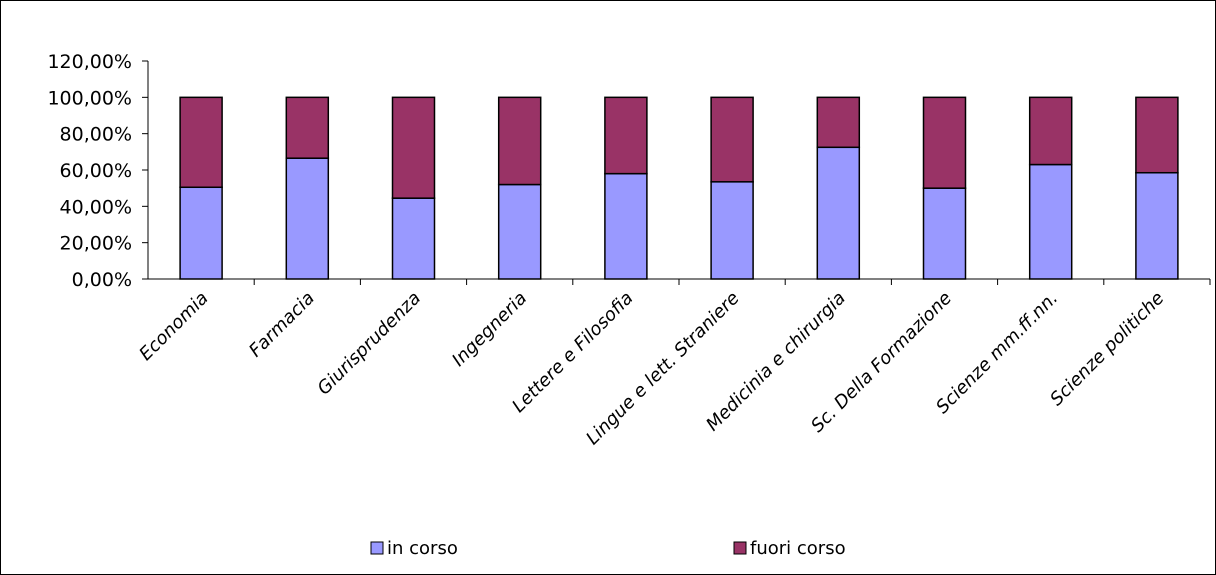 This screenshot has width=1216, height=575. I want to click on category-label: Giurisprudenza, so click(369, 344).